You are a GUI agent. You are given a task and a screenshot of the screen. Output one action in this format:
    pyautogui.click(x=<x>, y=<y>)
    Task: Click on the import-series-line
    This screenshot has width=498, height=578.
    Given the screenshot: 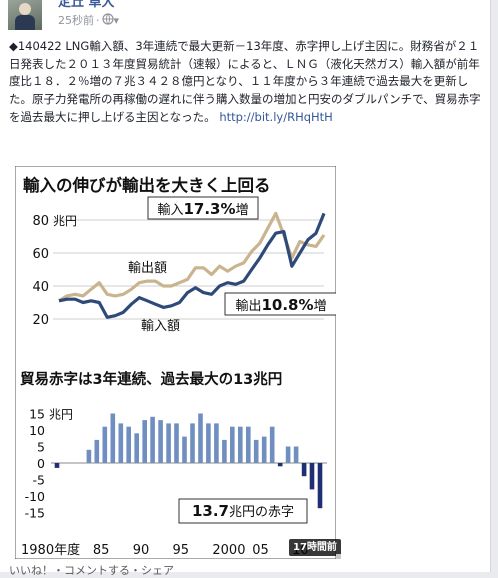 What is the action you would take?
    pyautogui.click(x=192, y=265)
    